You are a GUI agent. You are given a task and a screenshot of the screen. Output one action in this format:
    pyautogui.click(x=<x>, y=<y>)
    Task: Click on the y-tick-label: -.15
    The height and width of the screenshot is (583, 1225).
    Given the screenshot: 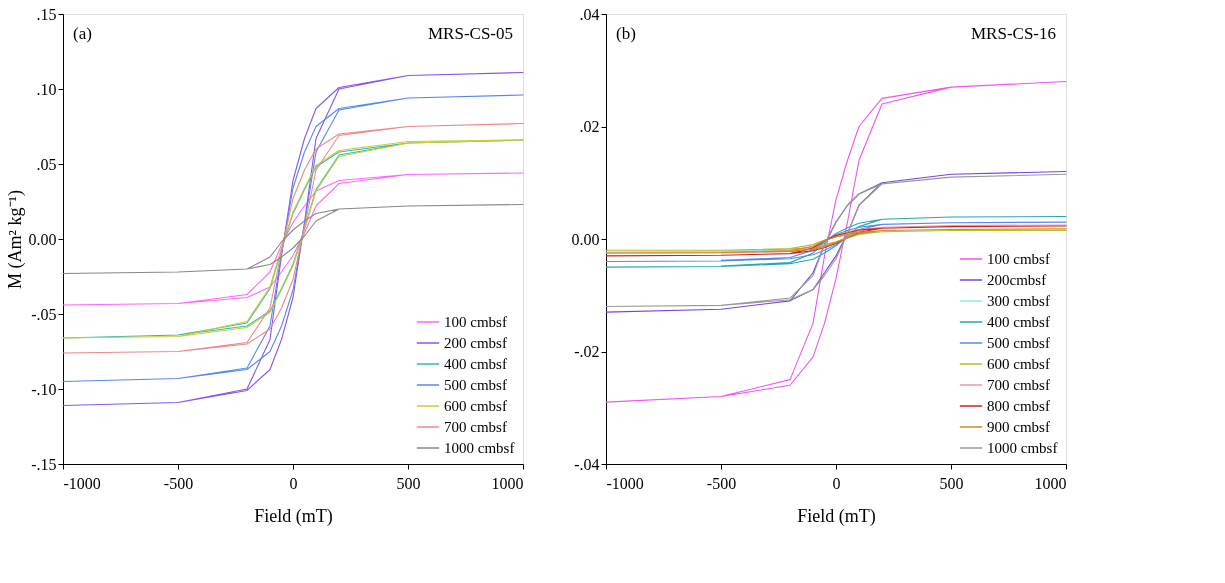 What is the action you would take?
    pyautogui.click(x=44, y=464)
    